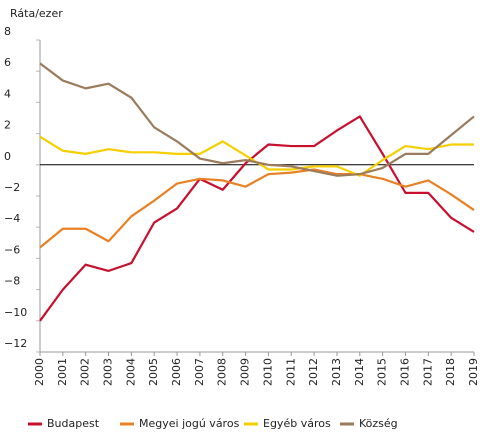 Image resolution: width=483 pixels, height=437 pixels. I want to click on legend-label: Megyei jogú város, so click(189, 423).